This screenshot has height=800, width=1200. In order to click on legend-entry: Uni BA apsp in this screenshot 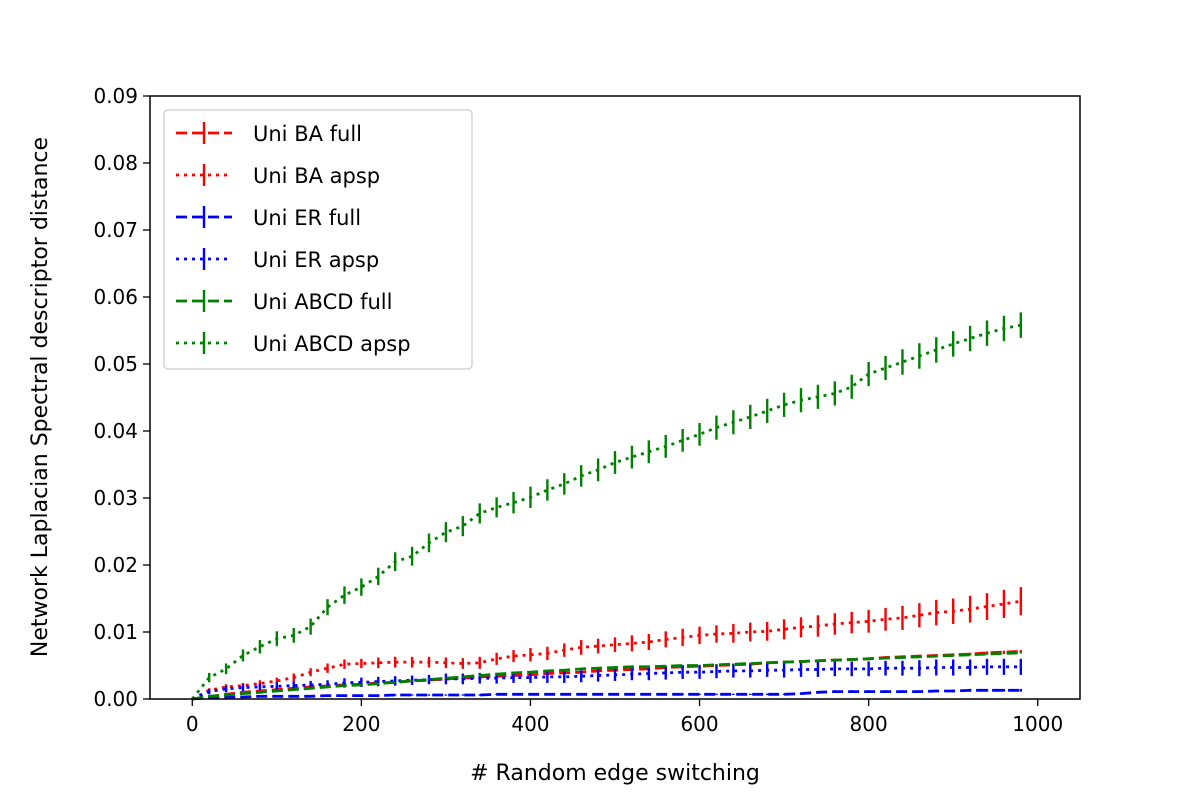, I will do `click(278, 176)`.